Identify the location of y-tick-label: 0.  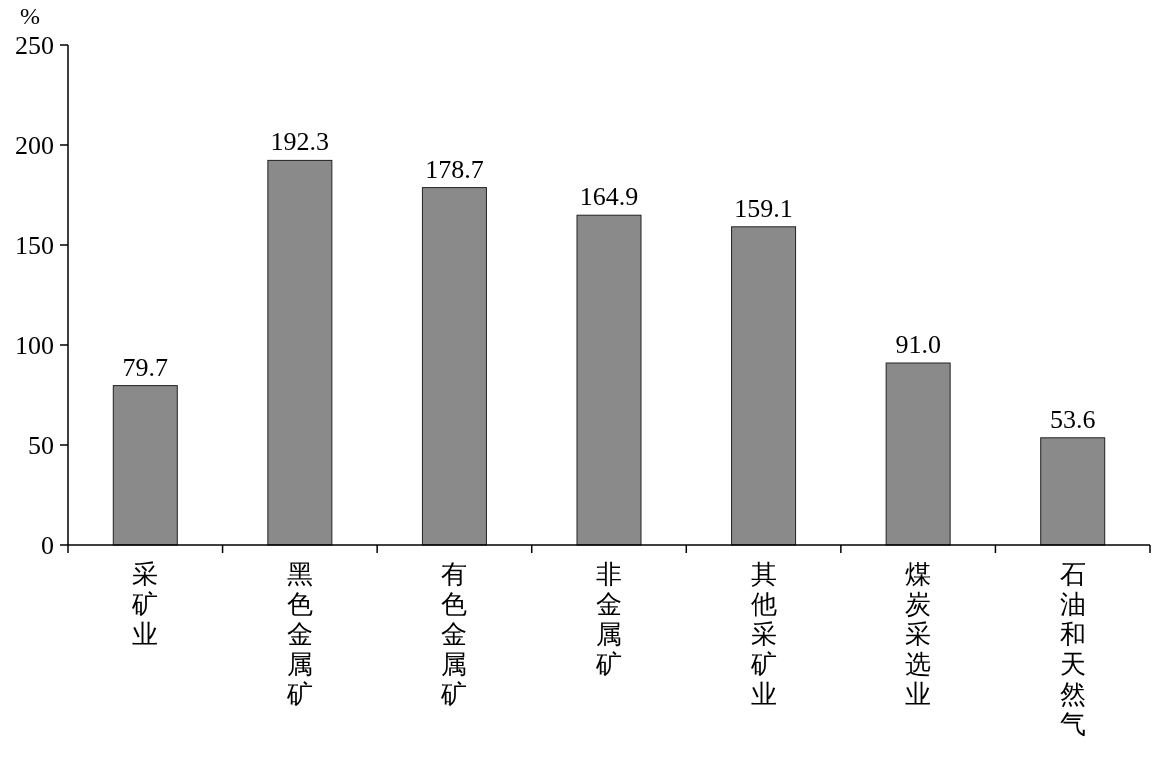
(47, 545).